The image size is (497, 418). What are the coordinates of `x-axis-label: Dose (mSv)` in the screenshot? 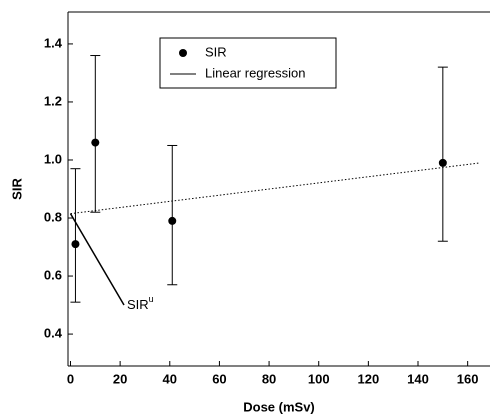 It's located at (279, 406).